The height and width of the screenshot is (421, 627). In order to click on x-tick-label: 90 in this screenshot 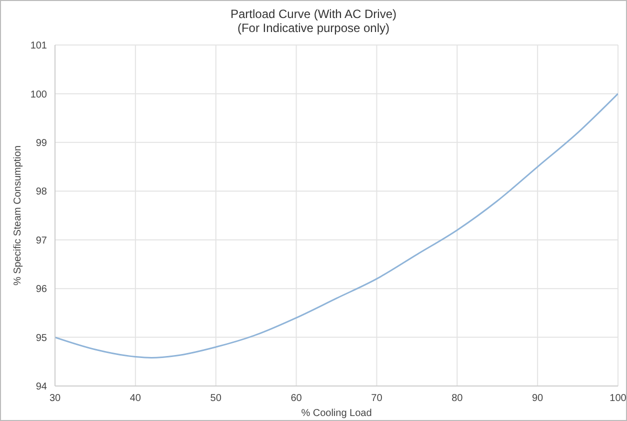, I will do `click(538, 398)`.